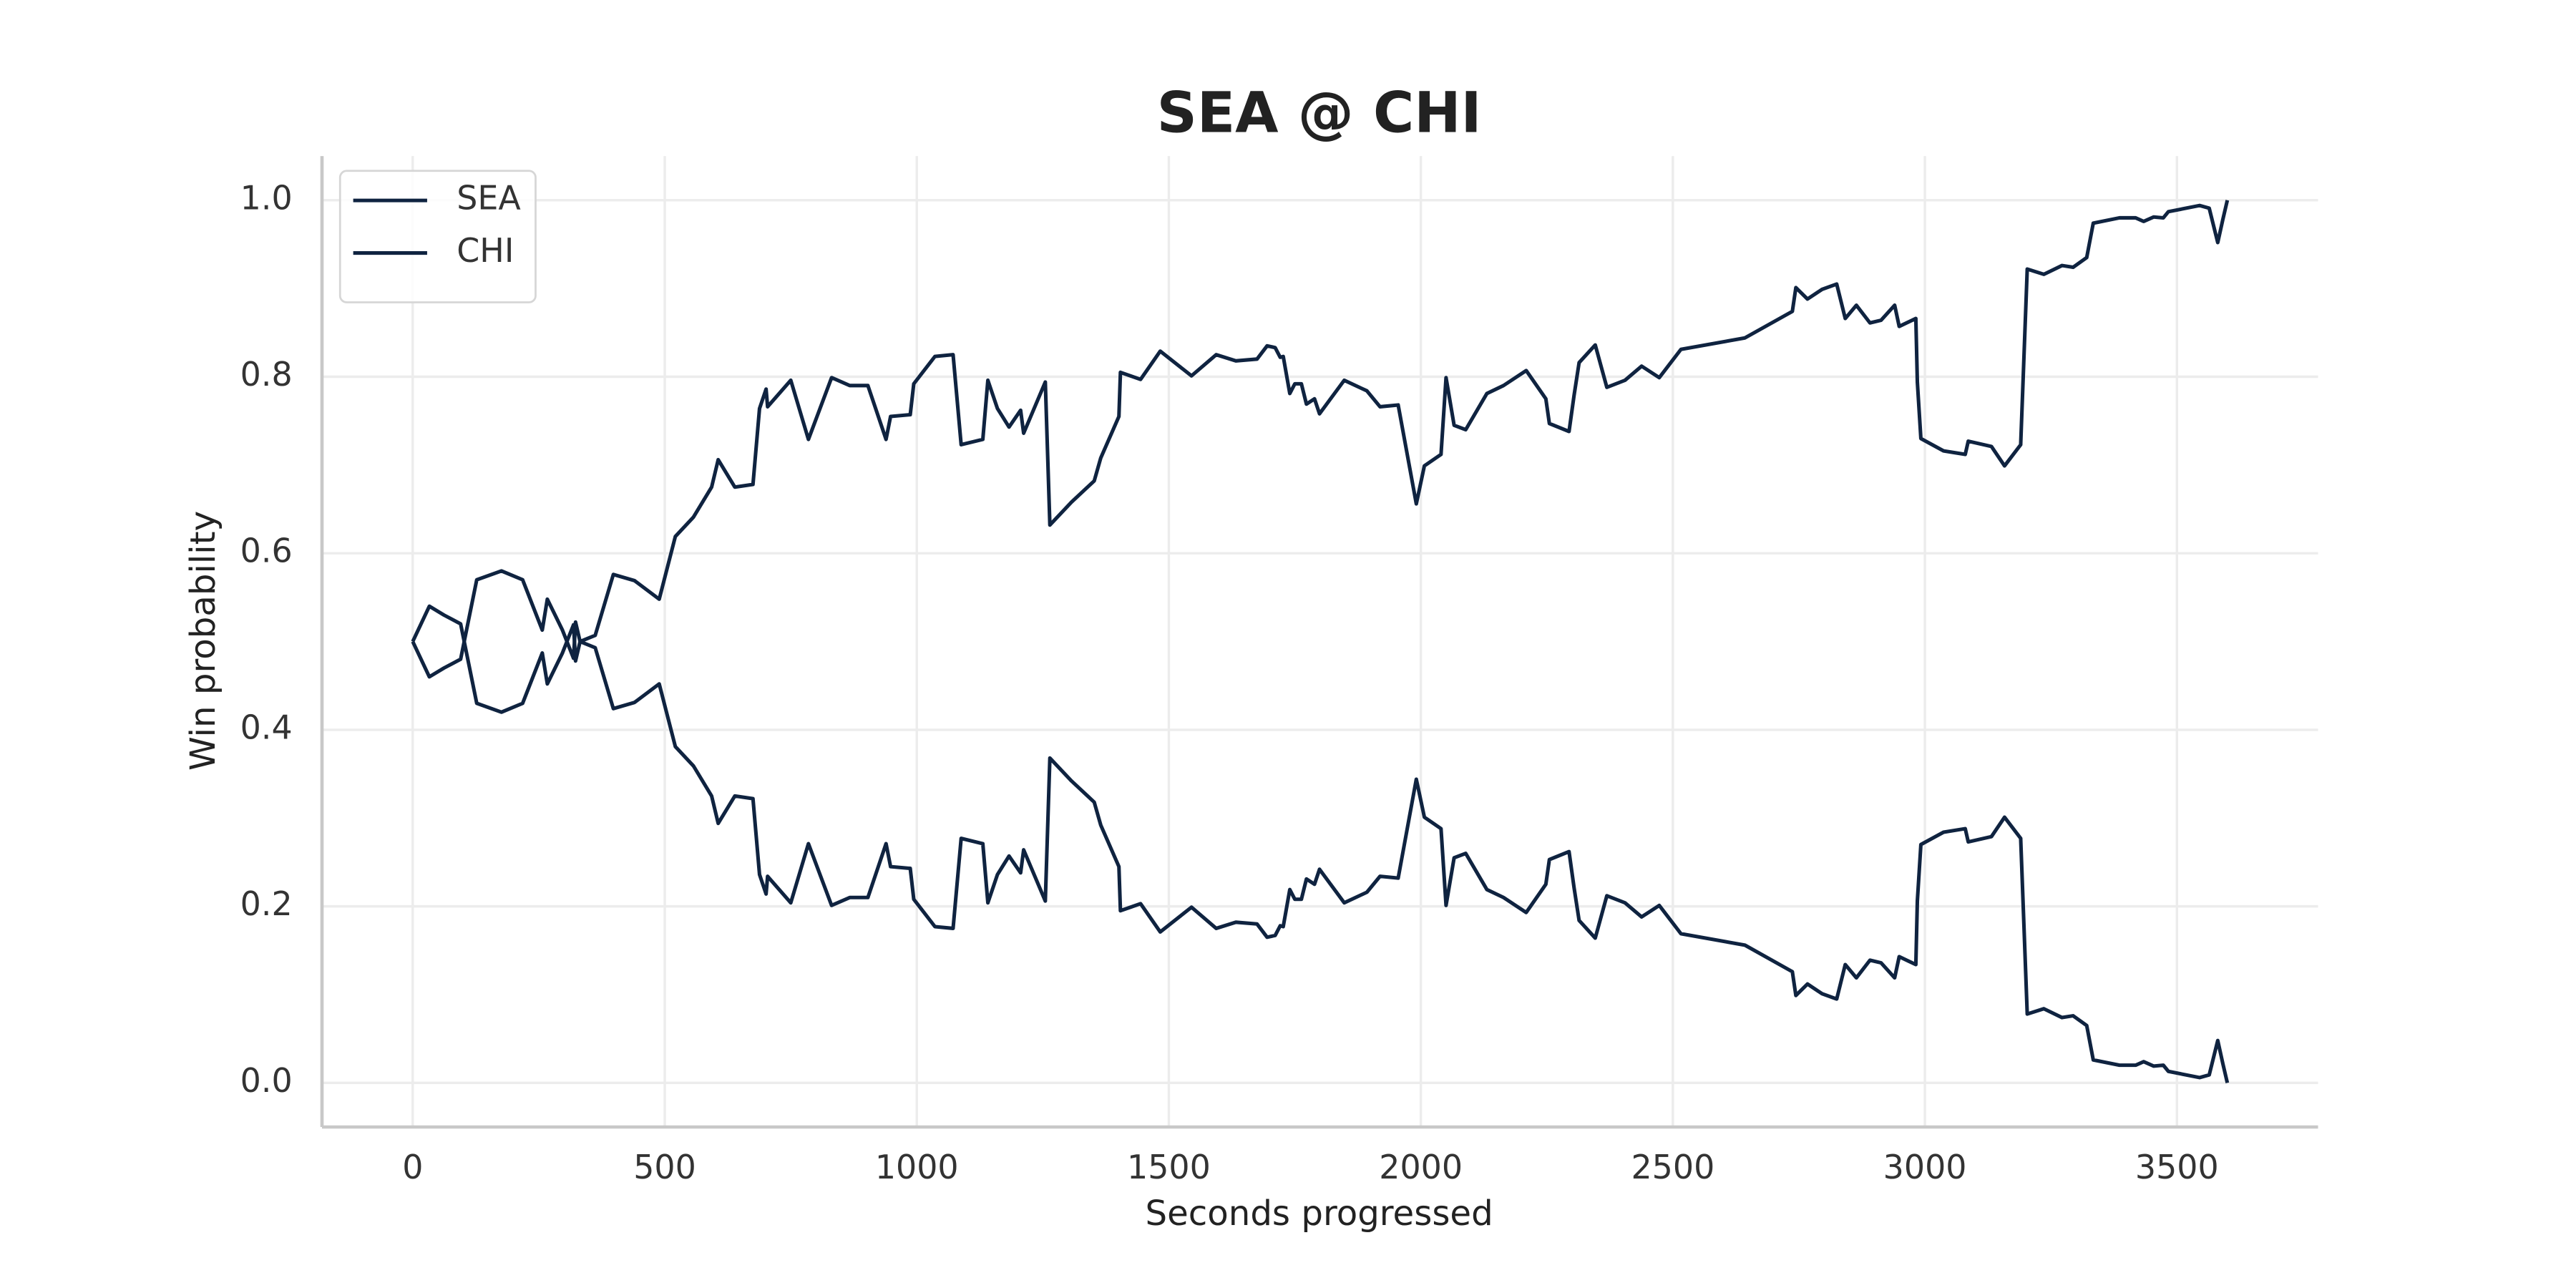  I want to click on x-tick-label: 1000, so click(917, 1167).